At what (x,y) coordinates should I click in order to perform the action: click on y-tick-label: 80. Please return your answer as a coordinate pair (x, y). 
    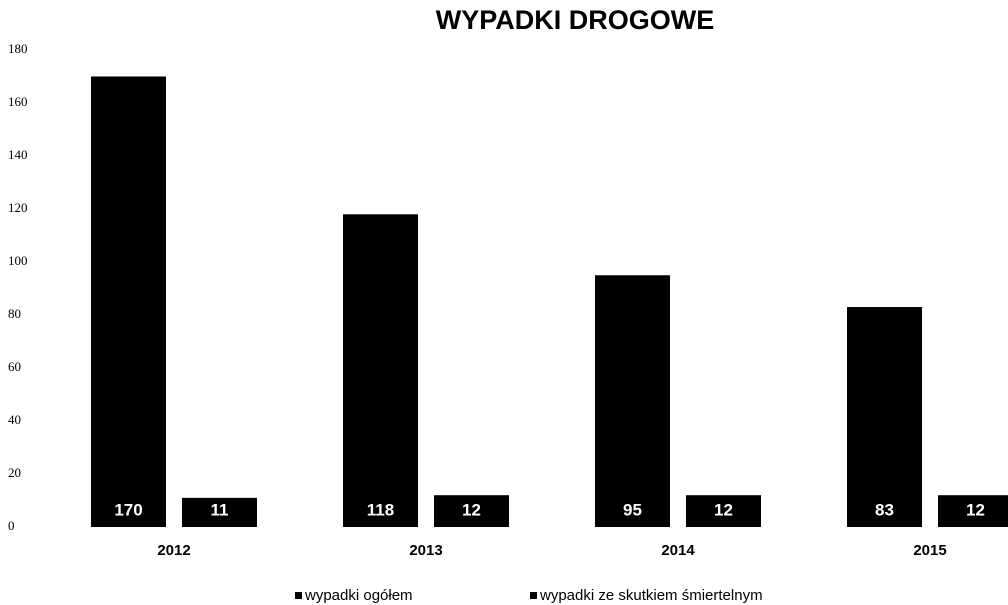
    Looking at the image, I should click on (14, 313).